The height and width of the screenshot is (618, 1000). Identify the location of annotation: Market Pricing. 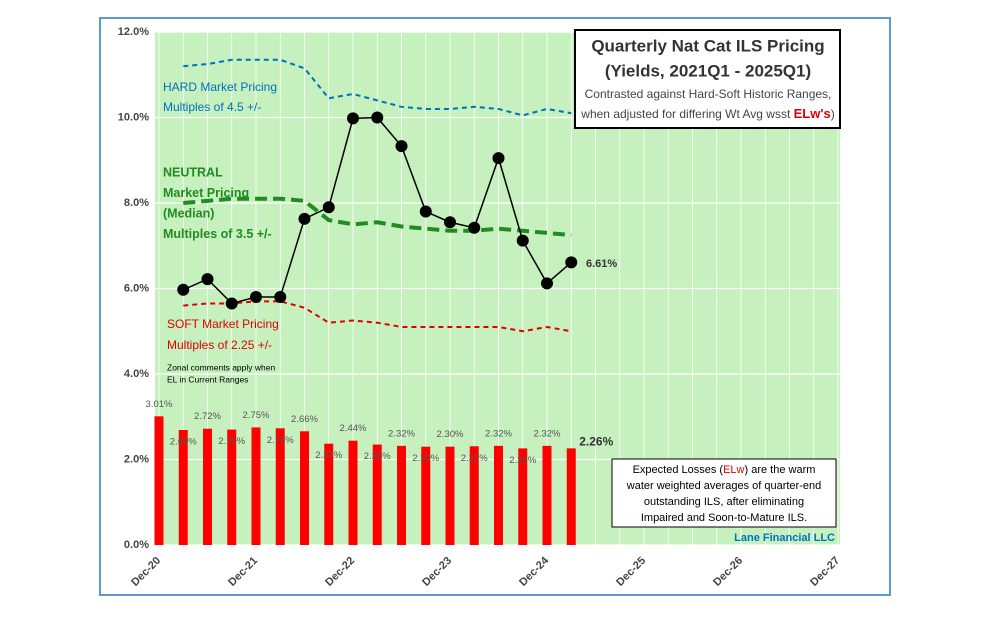
(206, 193).